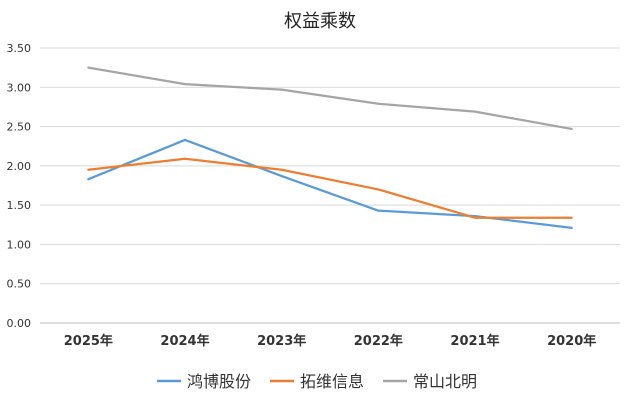  I want to click on y-axis-ticks: 0.00 0.50 1.00 1.50 2.00 2.50 3.00 3.50, so click(19, 186).